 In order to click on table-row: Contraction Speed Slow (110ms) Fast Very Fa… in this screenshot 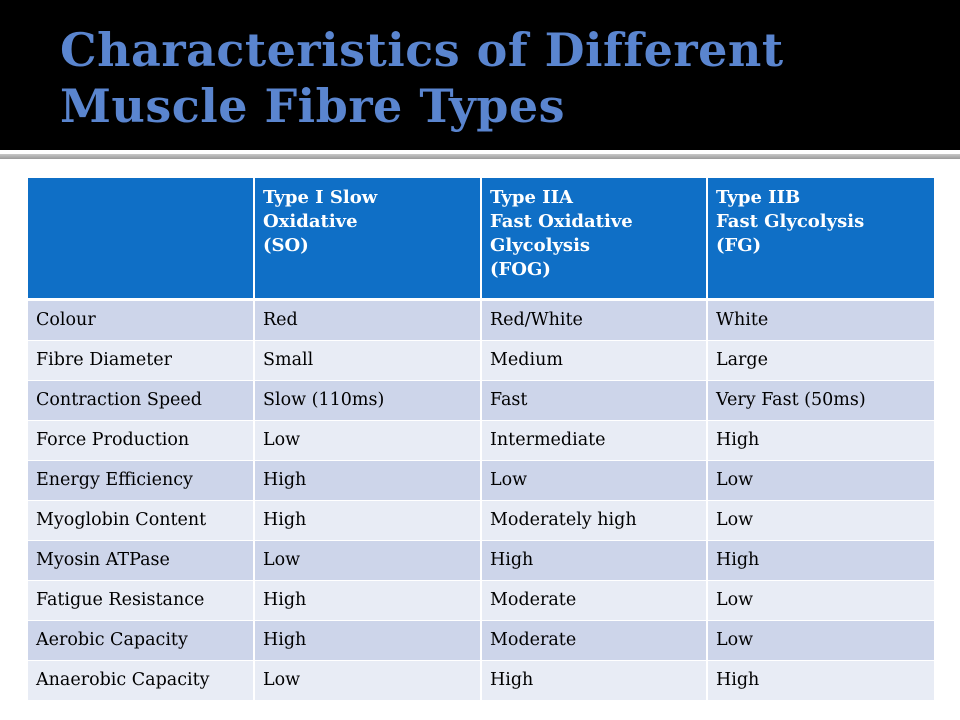, I will do `click(481, 400)`.